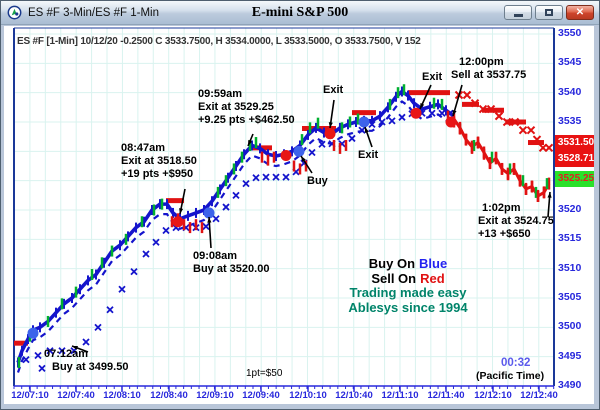 Image resolution: width=600 pixels, height=410 pixels. Describe the element at coordinates (518, 15) in the screenshot. I see `minimize-icon` at that location.